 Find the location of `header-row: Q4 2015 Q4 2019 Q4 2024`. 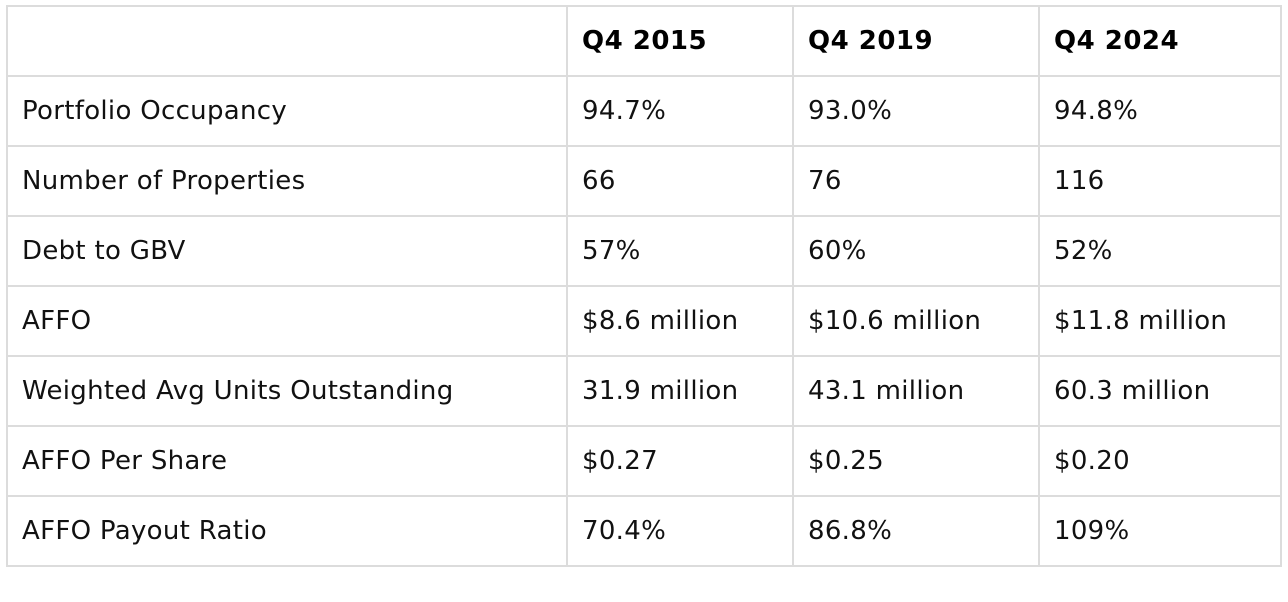

header-row: Q4 2015 Q4 2019 Q4 2024 is located at coordinates (644, 41).